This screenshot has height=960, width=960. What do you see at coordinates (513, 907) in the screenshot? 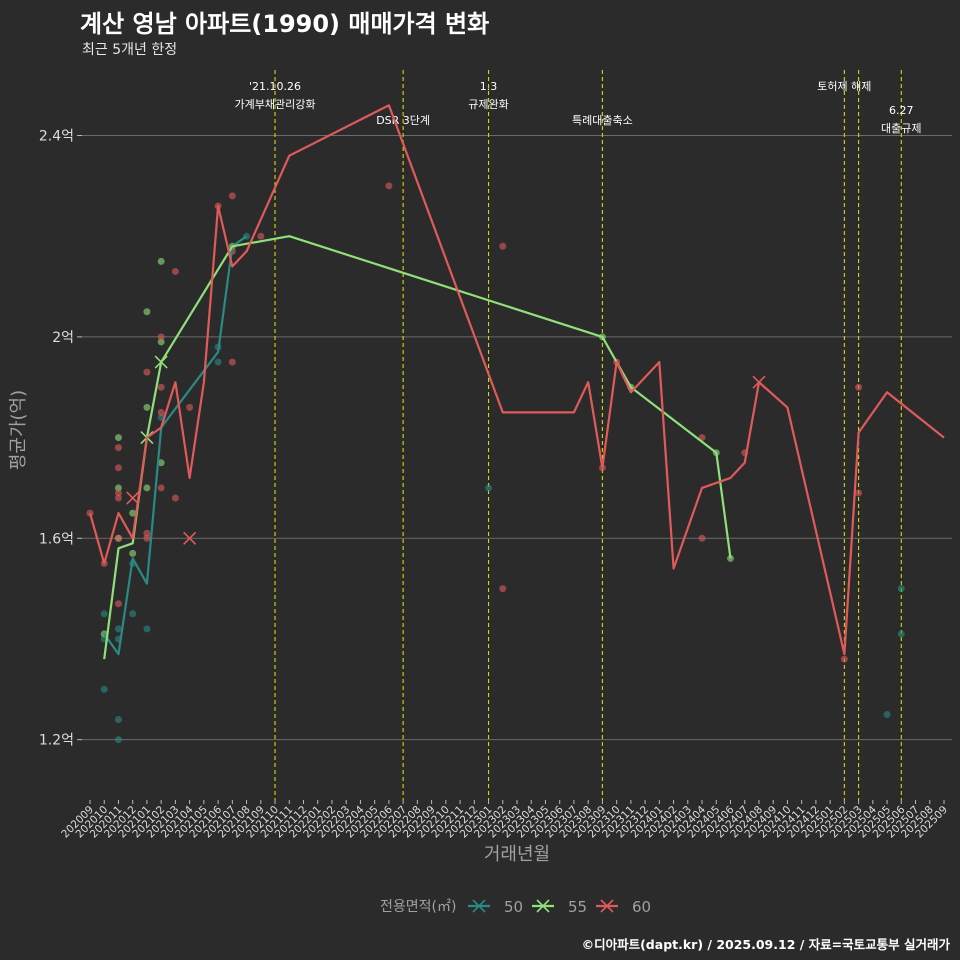
I see `legend-label: 50` at bounding box center [513, 907].